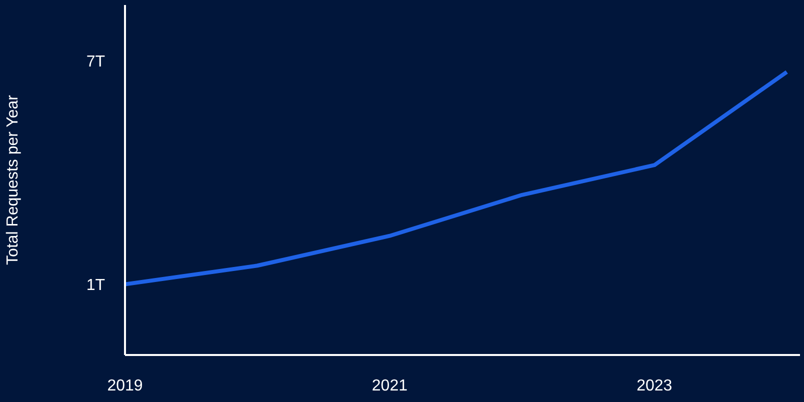 Image resolution: width=804 pixels, height=402 pixels. What do you see at coordinates (13, 179) in the screenshot?
I see `y-axis-title: Total Requests per Year` at bounding box center [13, 179].